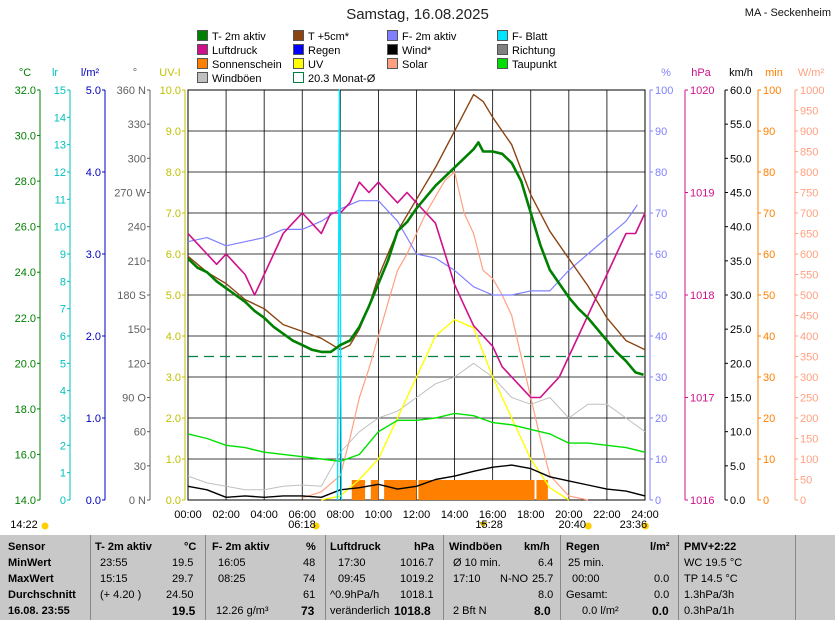  What do you see at coordinates (183, 579) in the screenshot?
I see `temp-max-value: 29.7` at bounding box center [183, 579].